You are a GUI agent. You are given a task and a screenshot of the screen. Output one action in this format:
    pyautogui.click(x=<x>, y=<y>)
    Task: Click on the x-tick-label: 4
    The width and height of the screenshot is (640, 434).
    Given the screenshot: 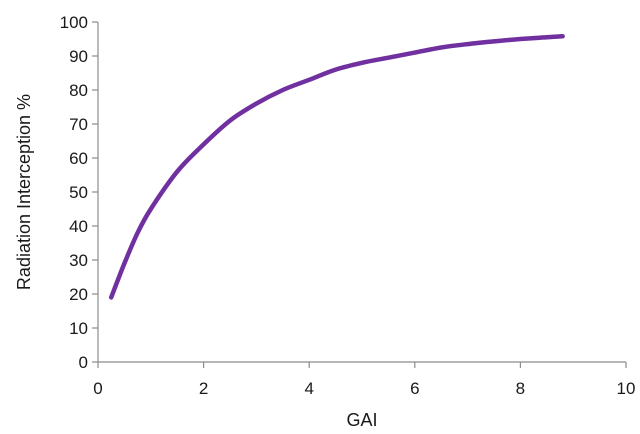 What is the action you would take?
    pyautogui.click(x=308, y=388)
    